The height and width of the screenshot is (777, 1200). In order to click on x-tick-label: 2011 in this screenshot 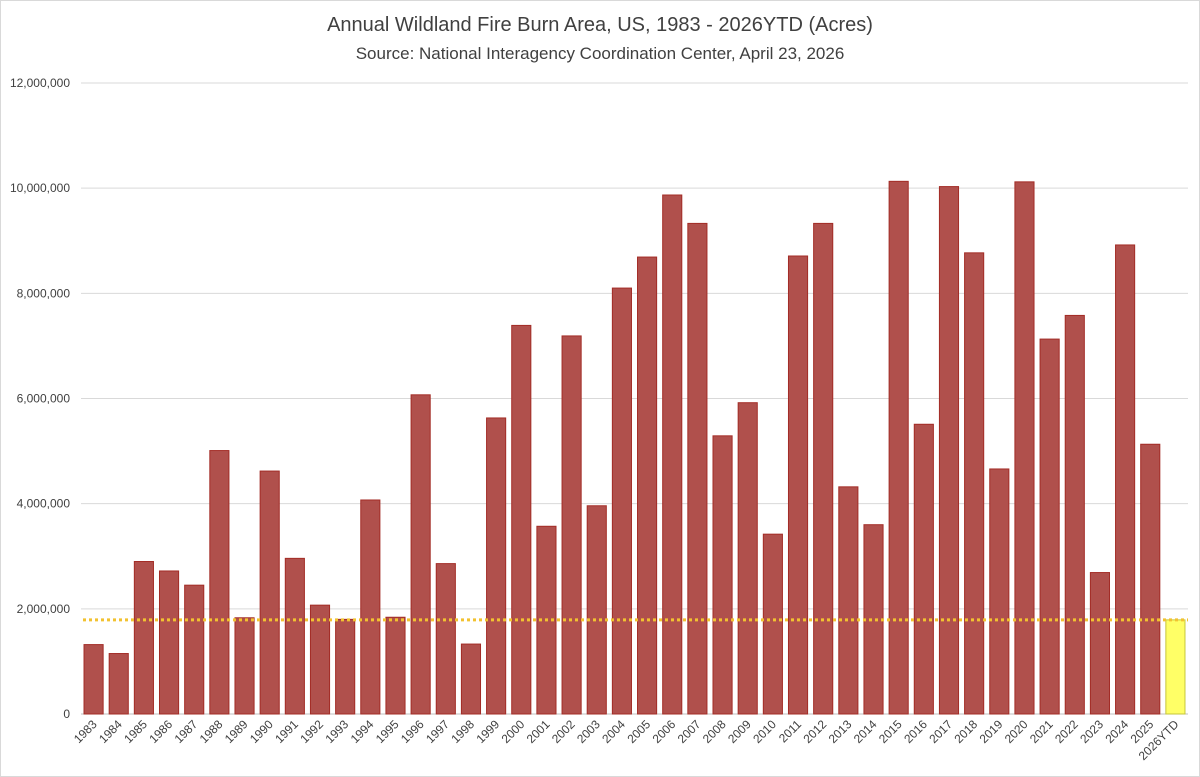, I will do `click(790, 731)`.